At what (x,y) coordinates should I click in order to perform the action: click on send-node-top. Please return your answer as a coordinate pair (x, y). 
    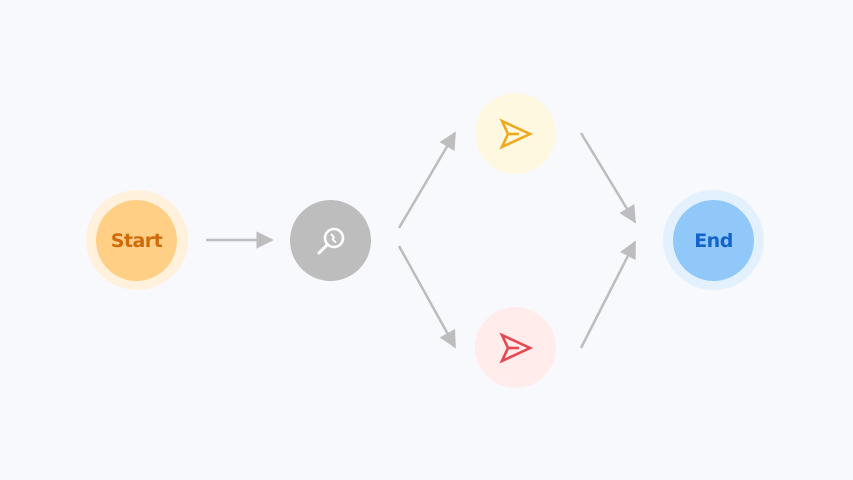
    Looking at the image, I should click on (515, 133).